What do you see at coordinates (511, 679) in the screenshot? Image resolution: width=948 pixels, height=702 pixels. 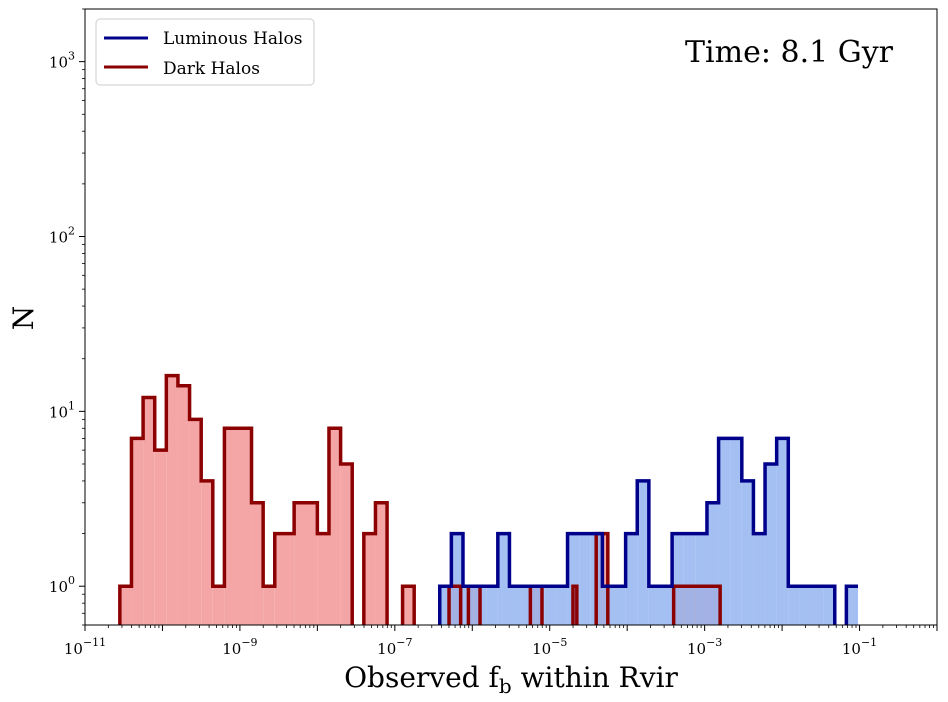 I see `x-axis-label: Observed fb within Rvir` at bounding box center [511, 679].